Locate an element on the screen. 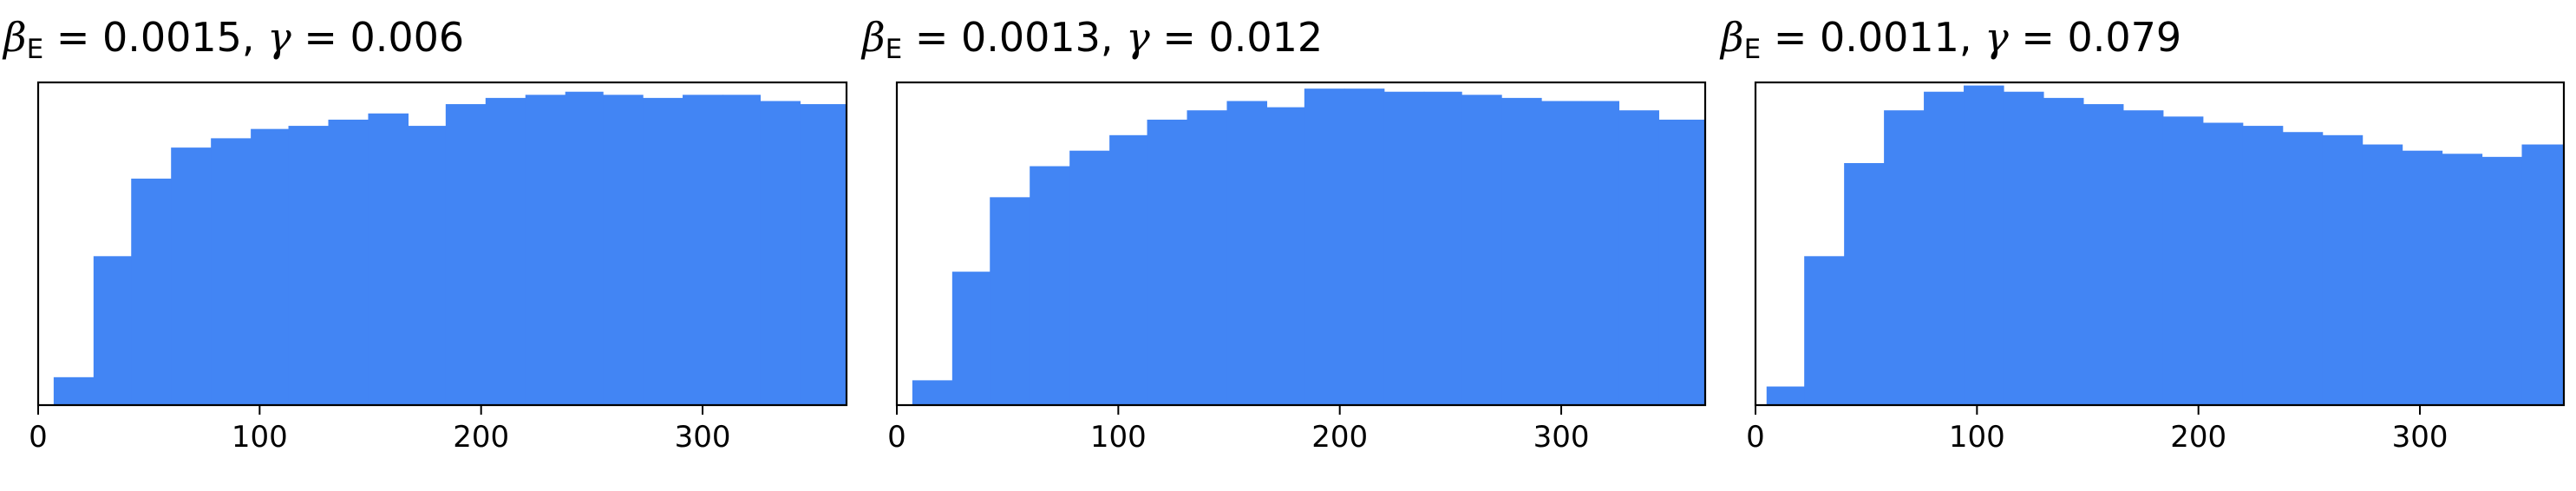 The height and width of the screenshot is (491, 2576). gamma-value: = 0.079 is located at coordinates (2101, 37).